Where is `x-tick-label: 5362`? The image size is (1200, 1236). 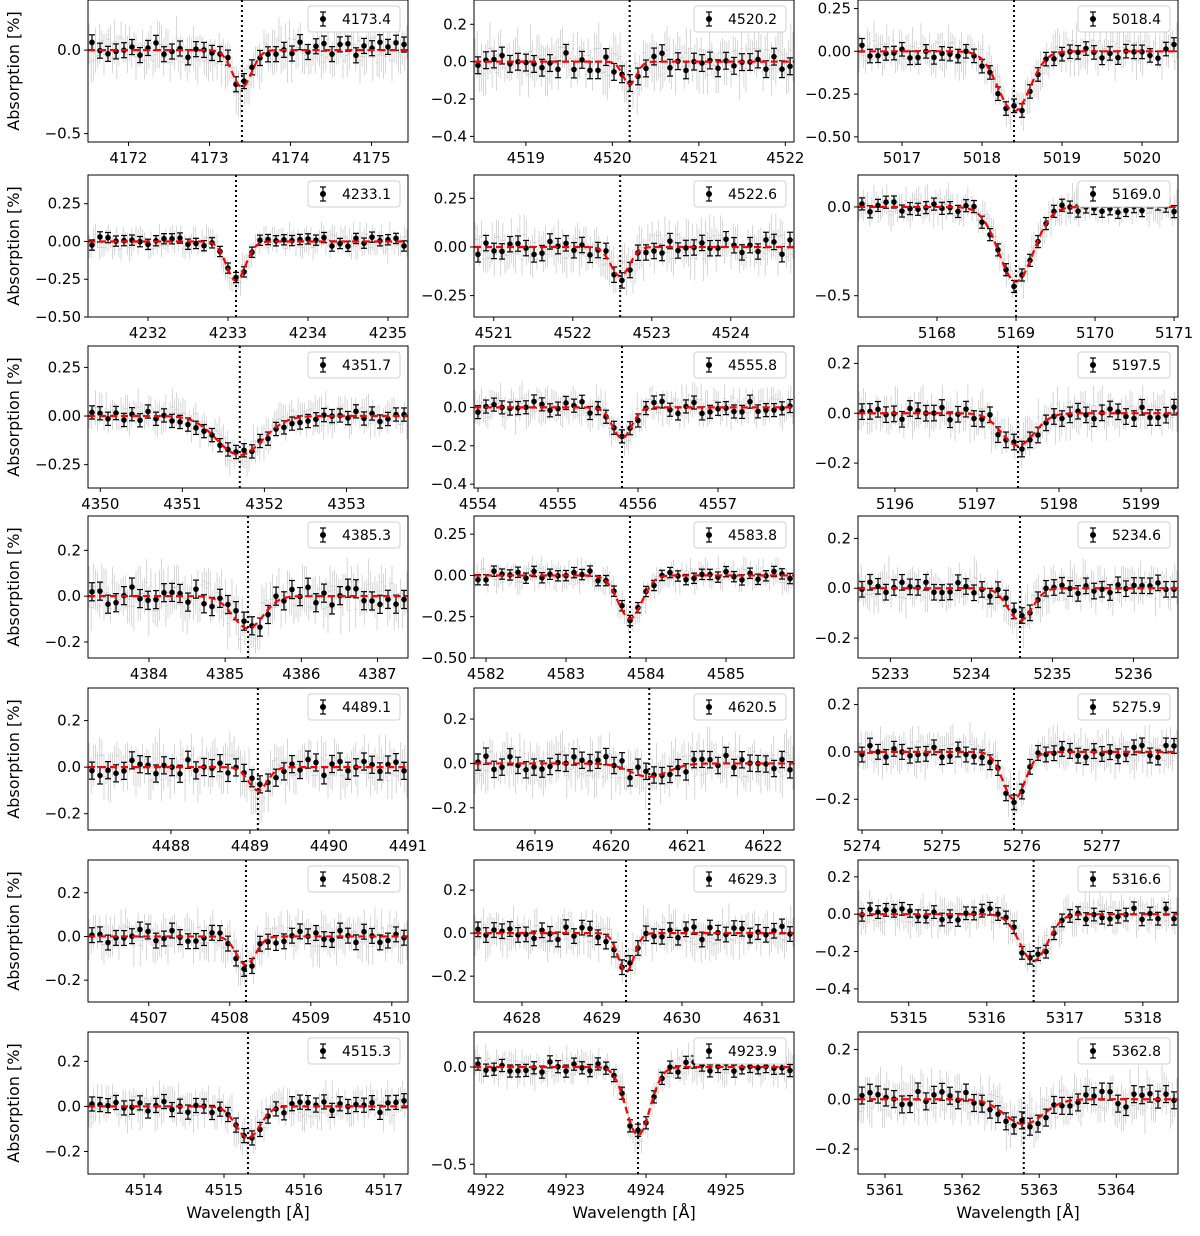 x-tick-label: 5362 is located at coordinates (962, 1190).